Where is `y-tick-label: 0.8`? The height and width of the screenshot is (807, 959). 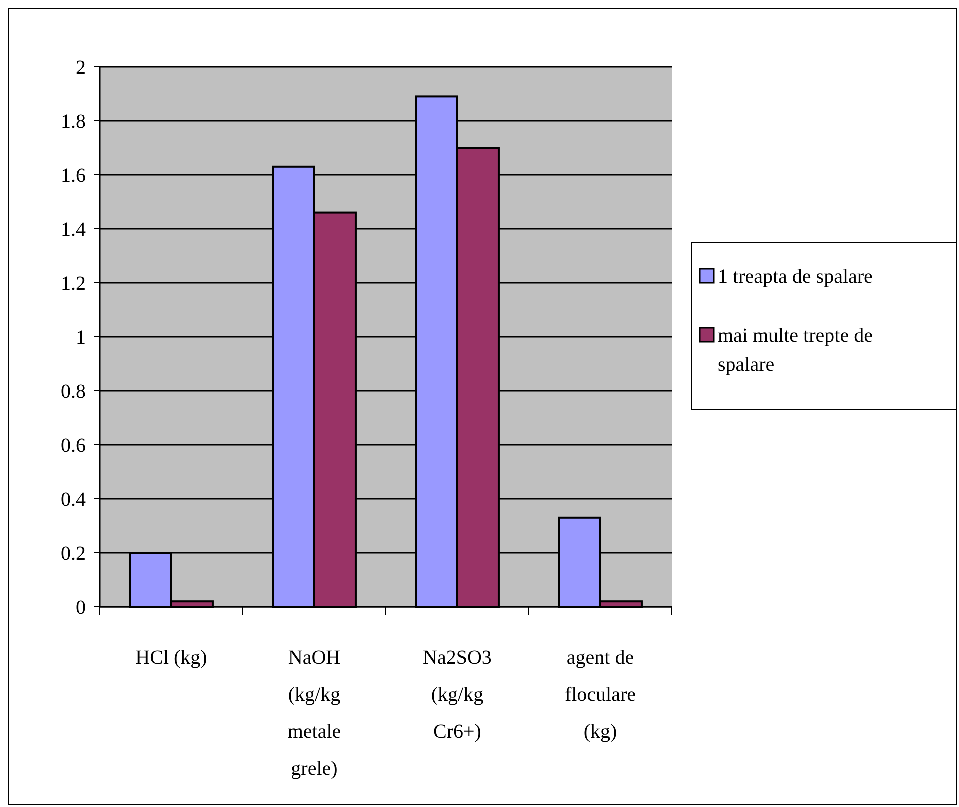 y-tick-label: 0.8 is located at coordinates (73, 392).